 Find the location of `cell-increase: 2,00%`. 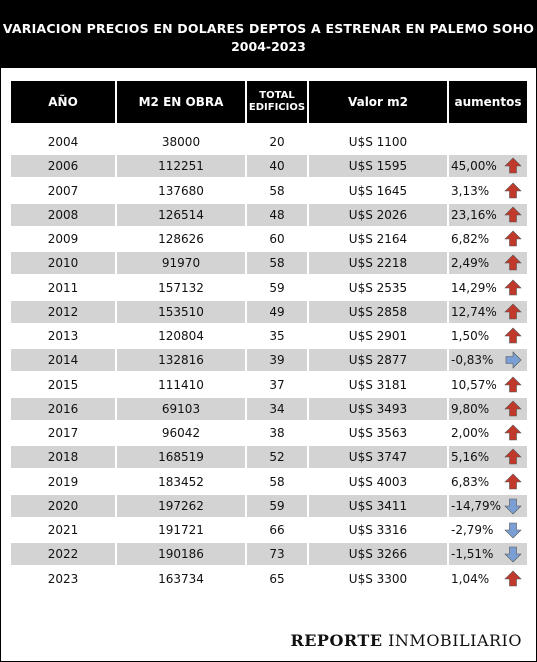

cell-increase: 2,00% is located at coordinates (470, 433).